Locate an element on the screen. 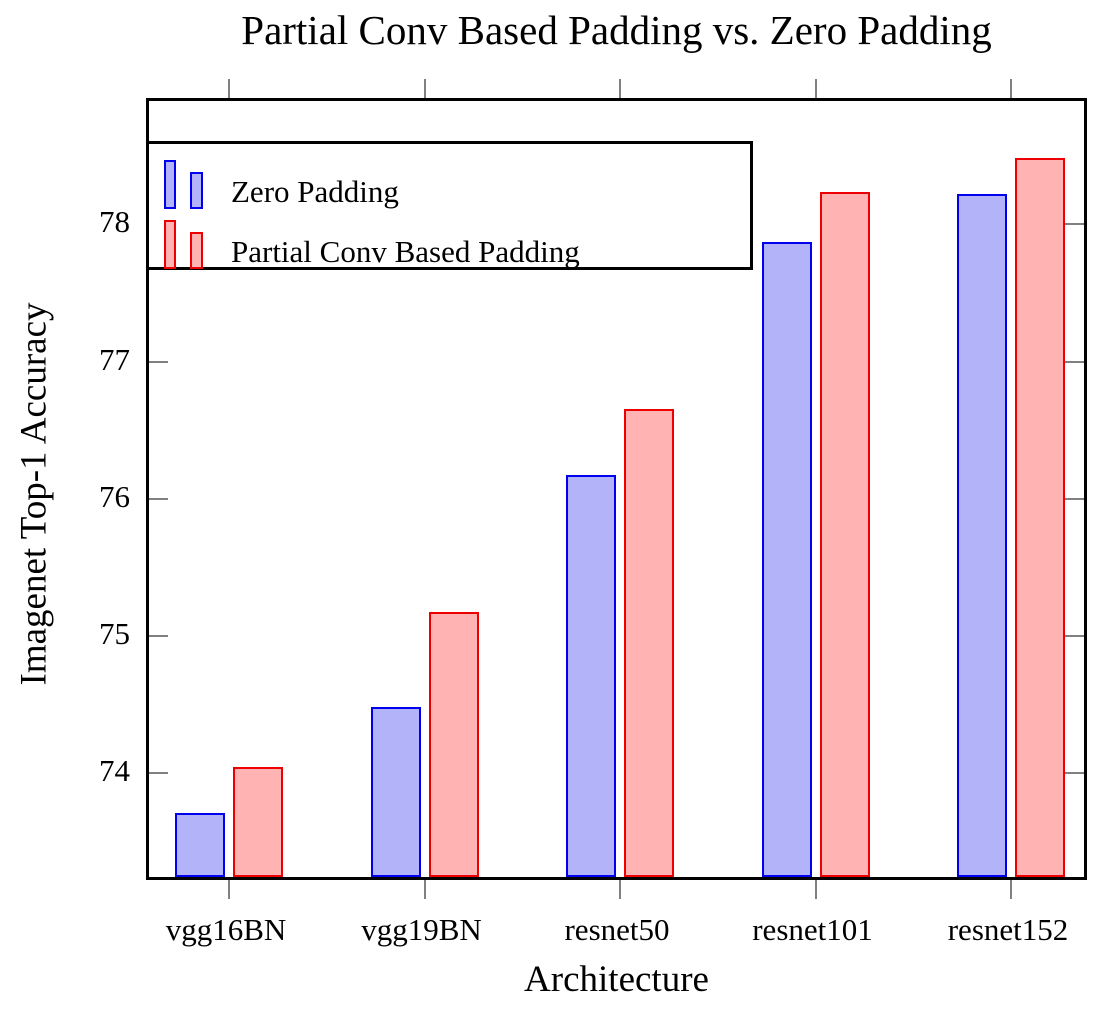  y-axis-label: Imagenet Top-1 Accuracy is located at coordinates (34, 494).